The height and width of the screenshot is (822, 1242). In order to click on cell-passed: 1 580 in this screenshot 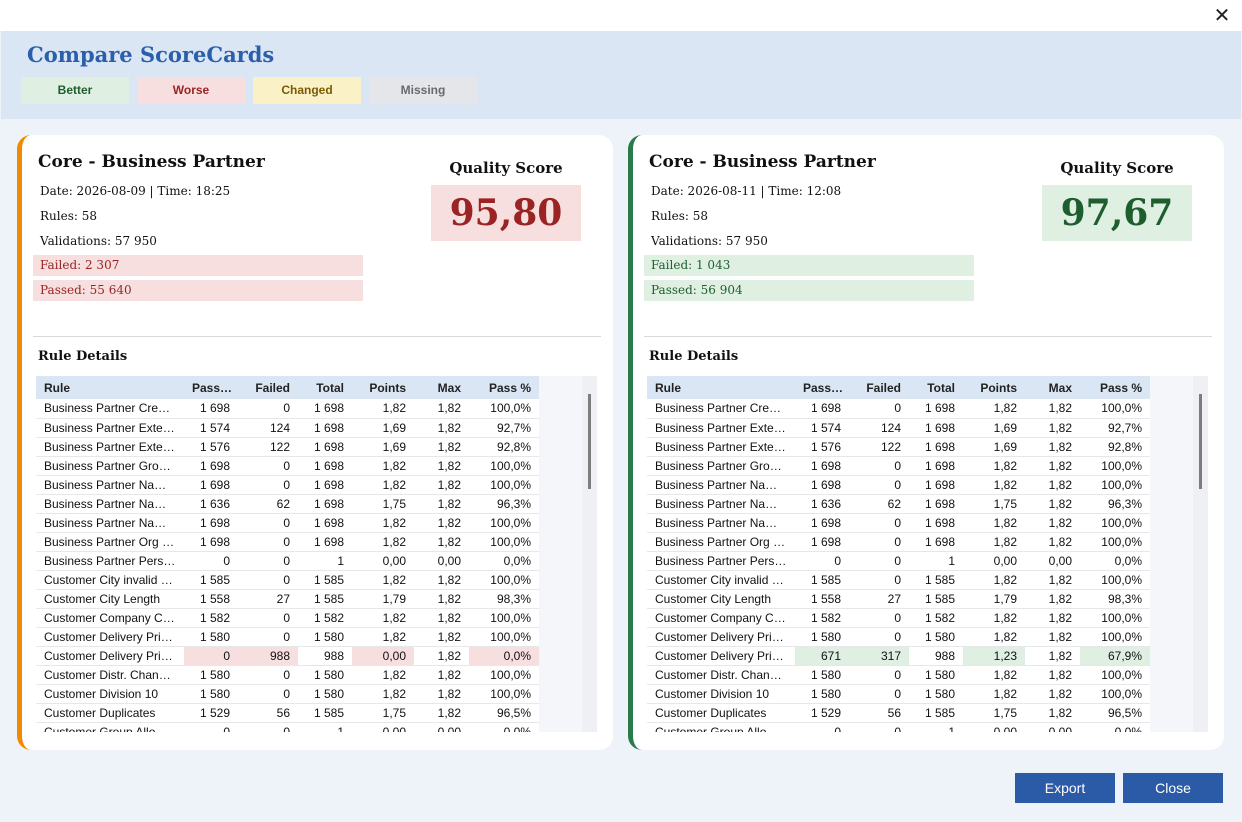, I will do `click(822, 675)`.